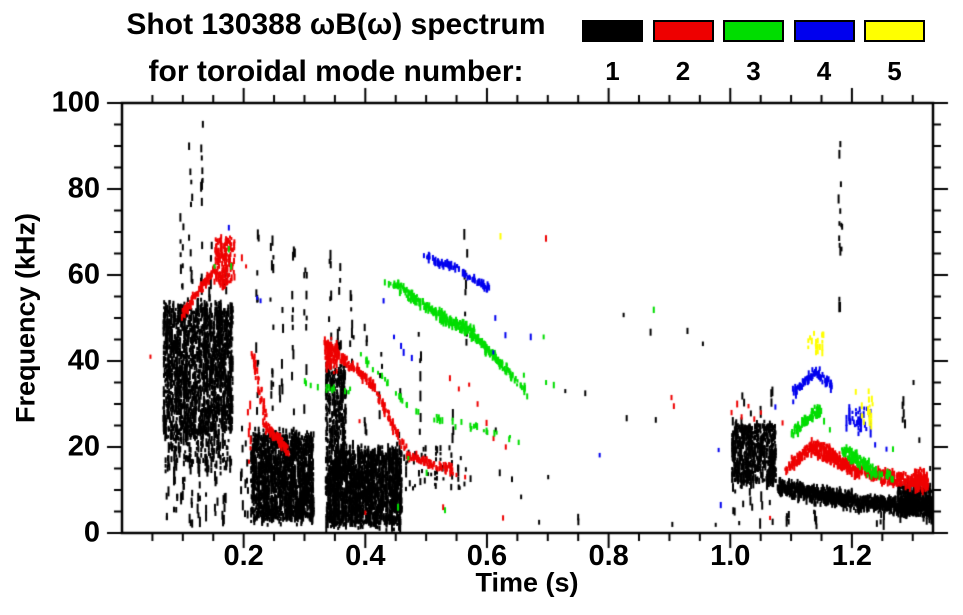  What do you see at coordinates (894, 71) in the screenshot?
I see `legend-label-mode-5: 5` at bounding box center [894, 71].